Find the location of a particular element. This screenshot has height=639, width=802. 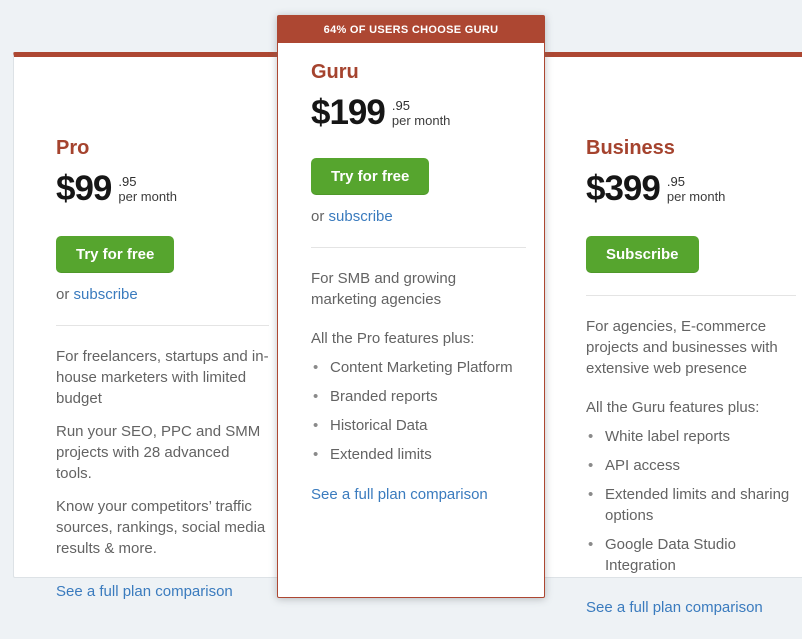

subscribe-link-guru: subscribe is located at coordinates (360, 216).